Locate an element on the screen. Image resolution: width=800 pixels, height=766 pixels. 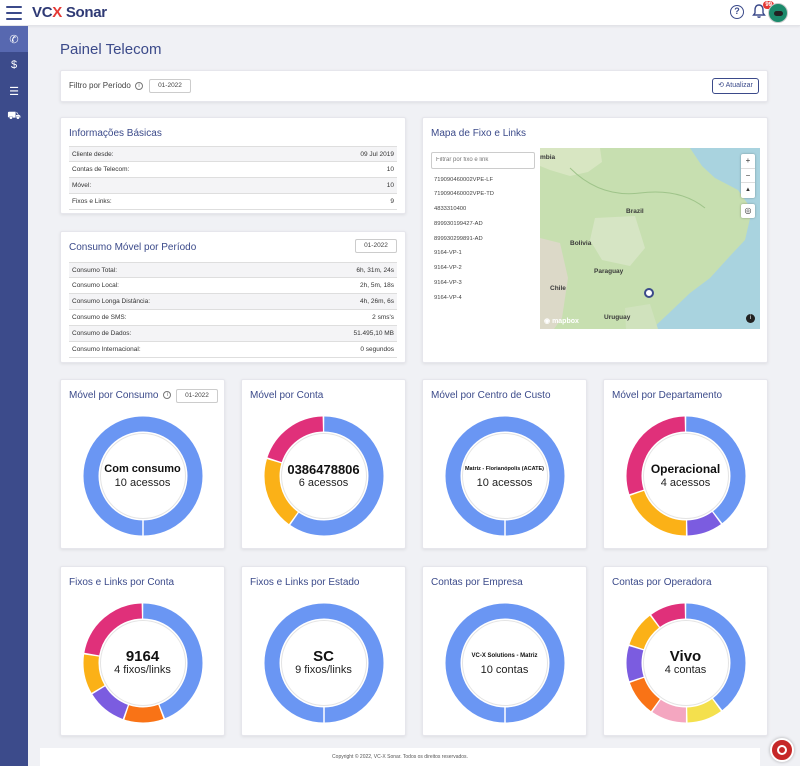
period-select: 01-2022 is located at coordinates (170, 86).